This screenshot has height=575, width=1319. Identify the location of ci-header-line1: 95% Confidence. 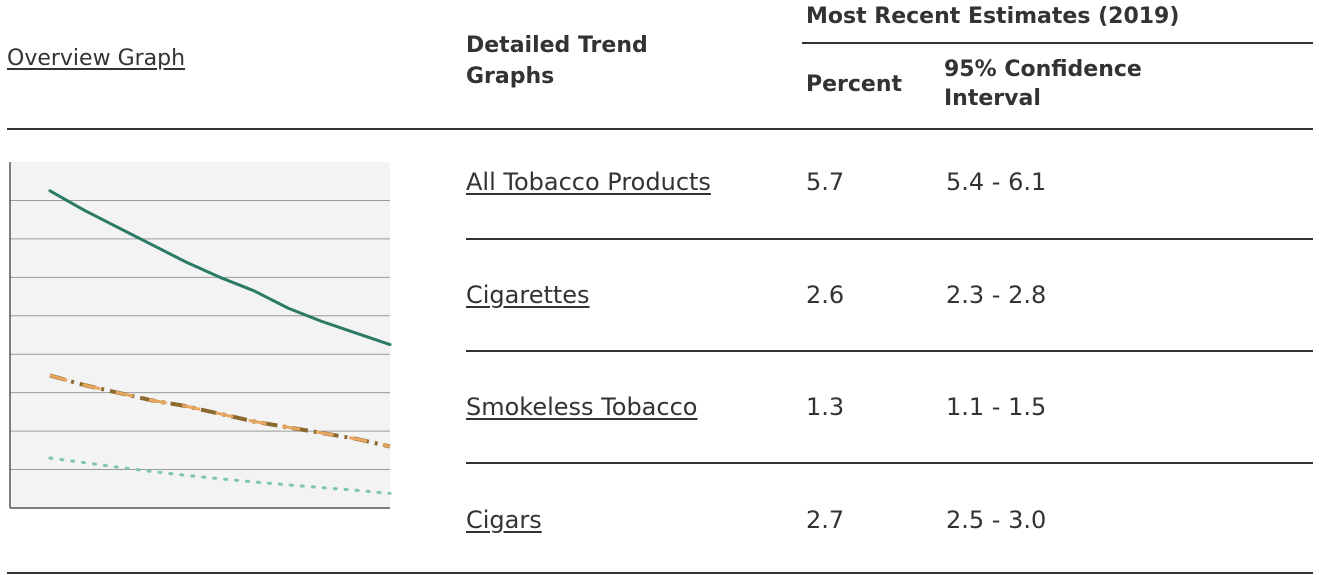
(1043, 69).